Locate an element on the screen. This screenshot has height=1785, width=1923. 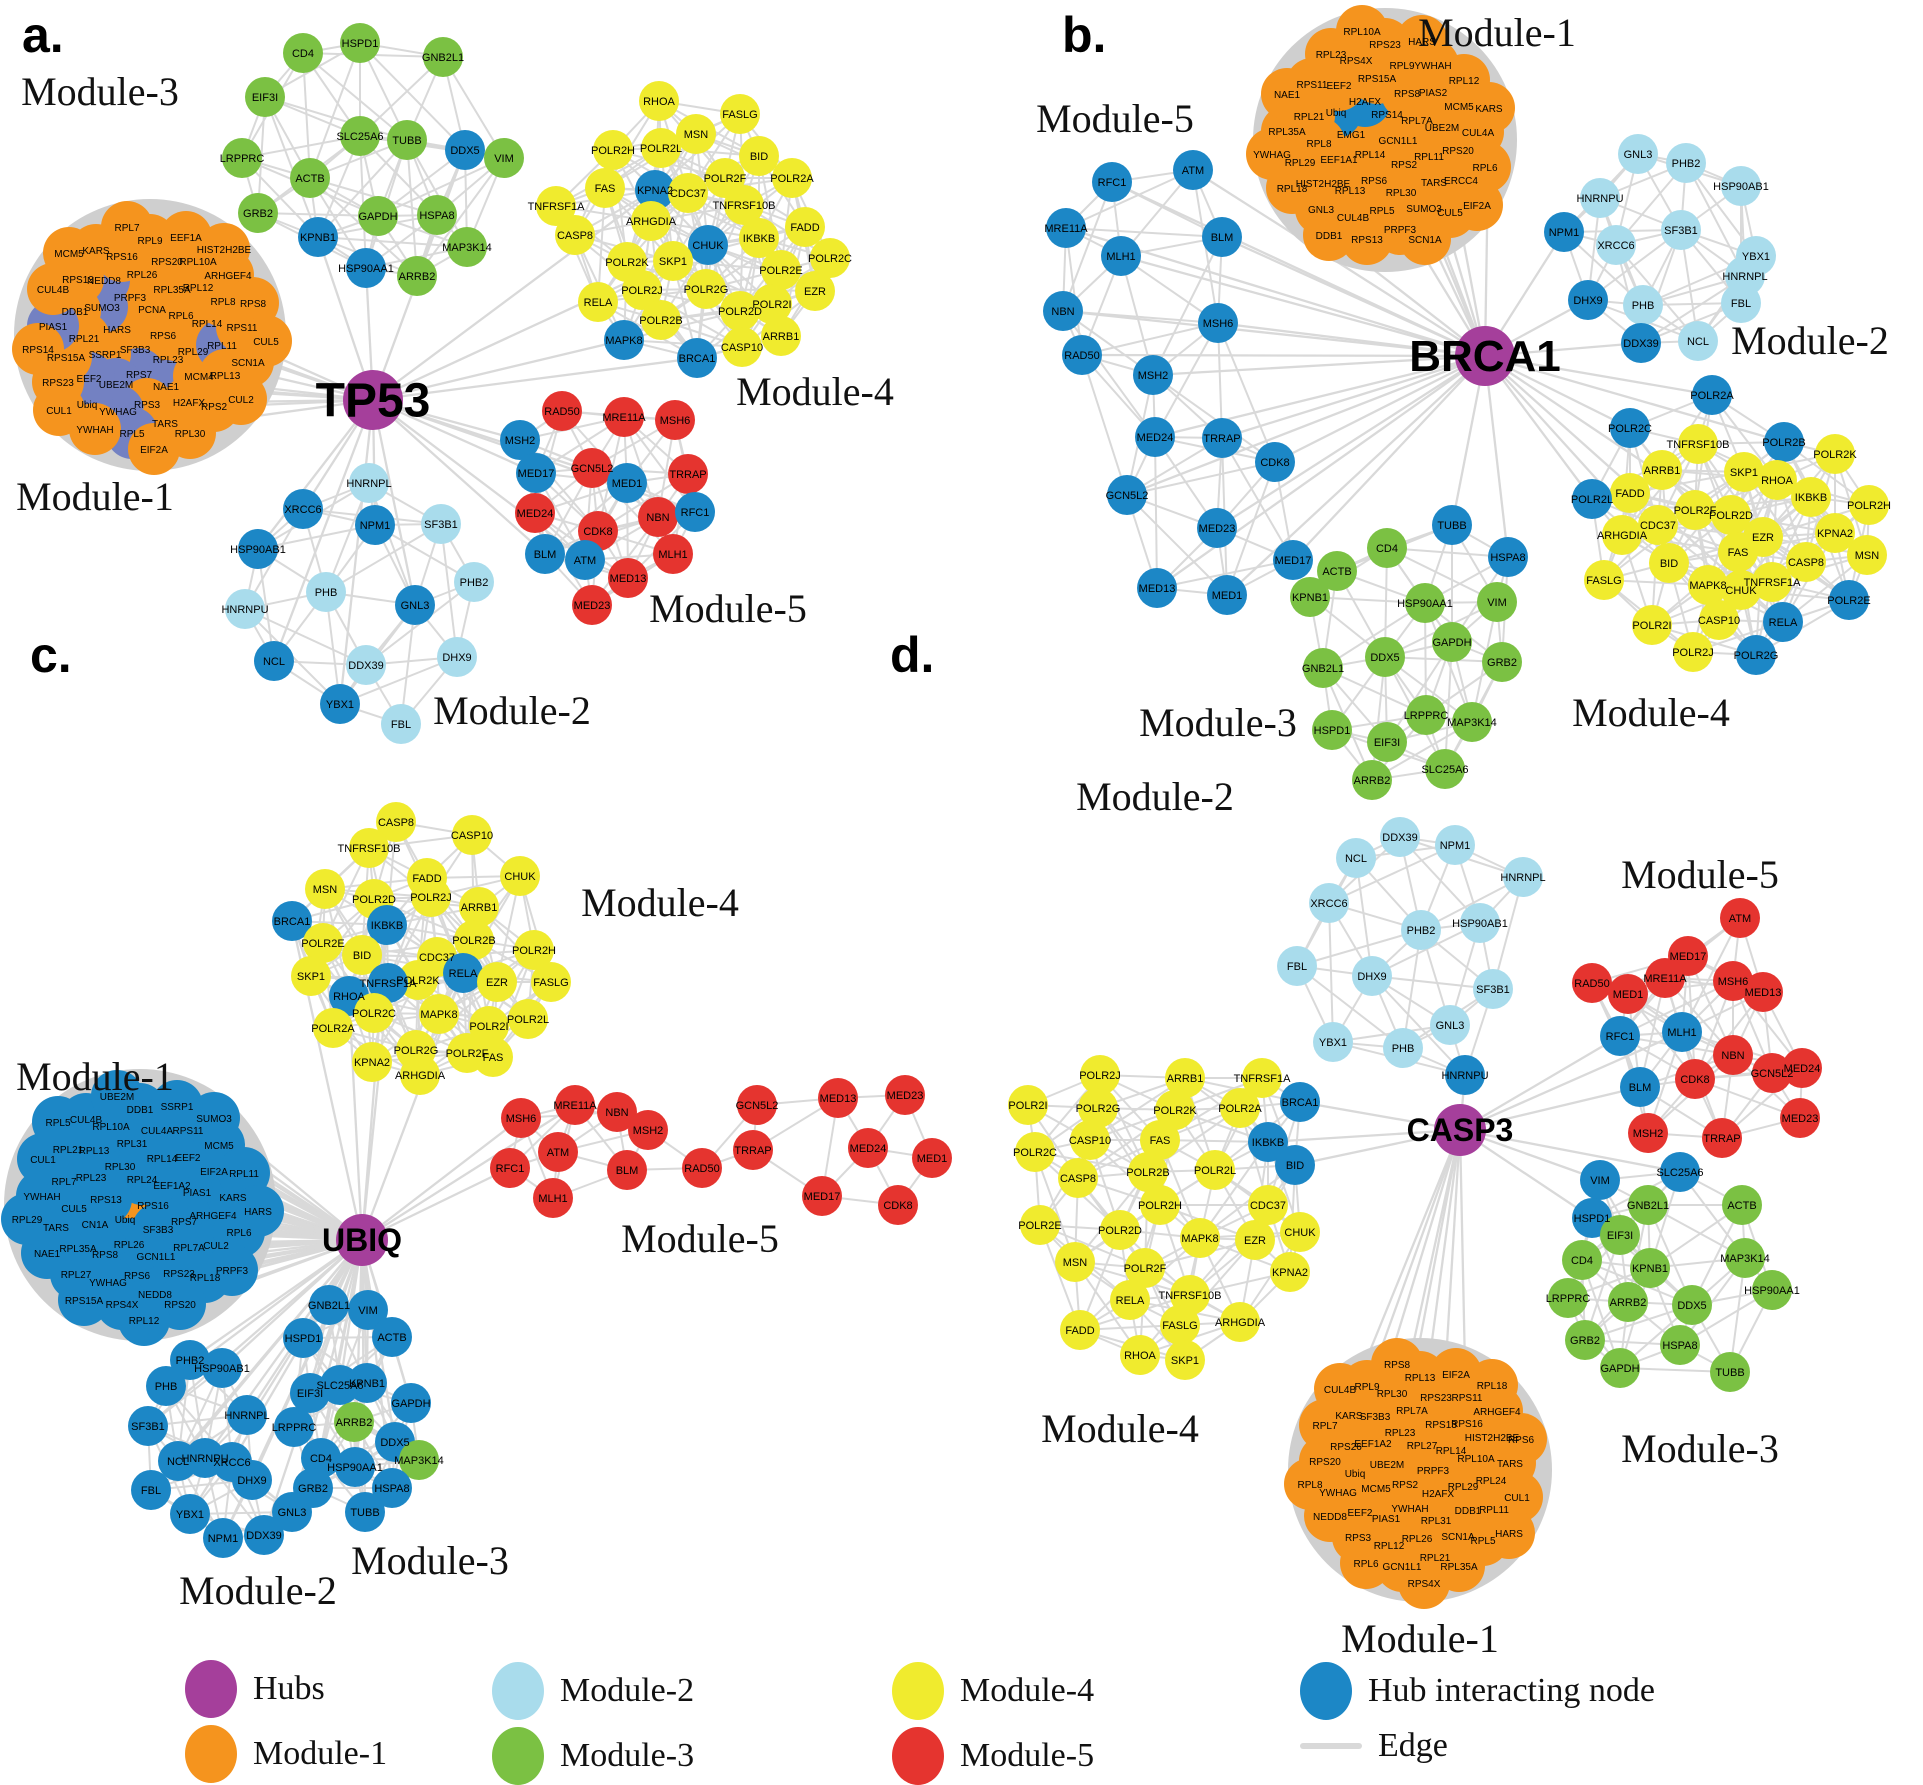
node-MAPK8 is located at coordinates (1200, 1238).